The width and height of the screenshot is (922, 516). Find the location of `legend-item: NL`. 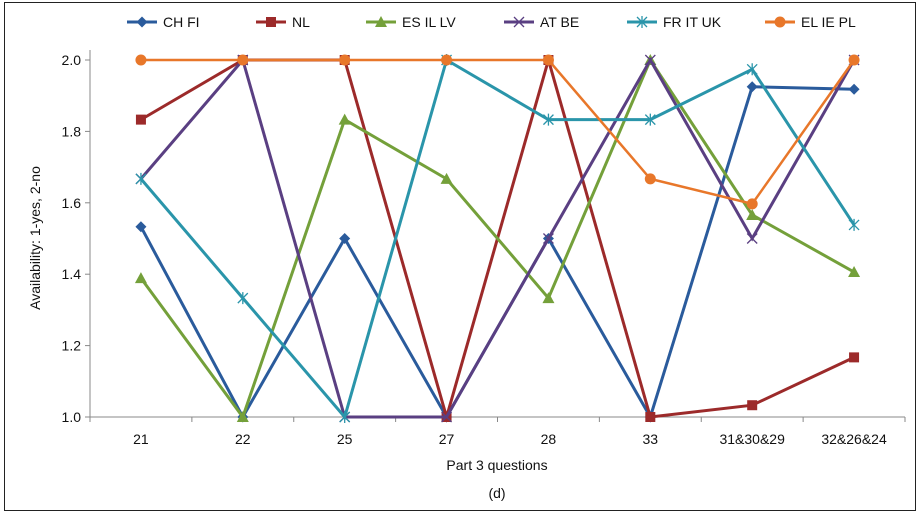

legend-item: NL is located at coordinates (283, 22).